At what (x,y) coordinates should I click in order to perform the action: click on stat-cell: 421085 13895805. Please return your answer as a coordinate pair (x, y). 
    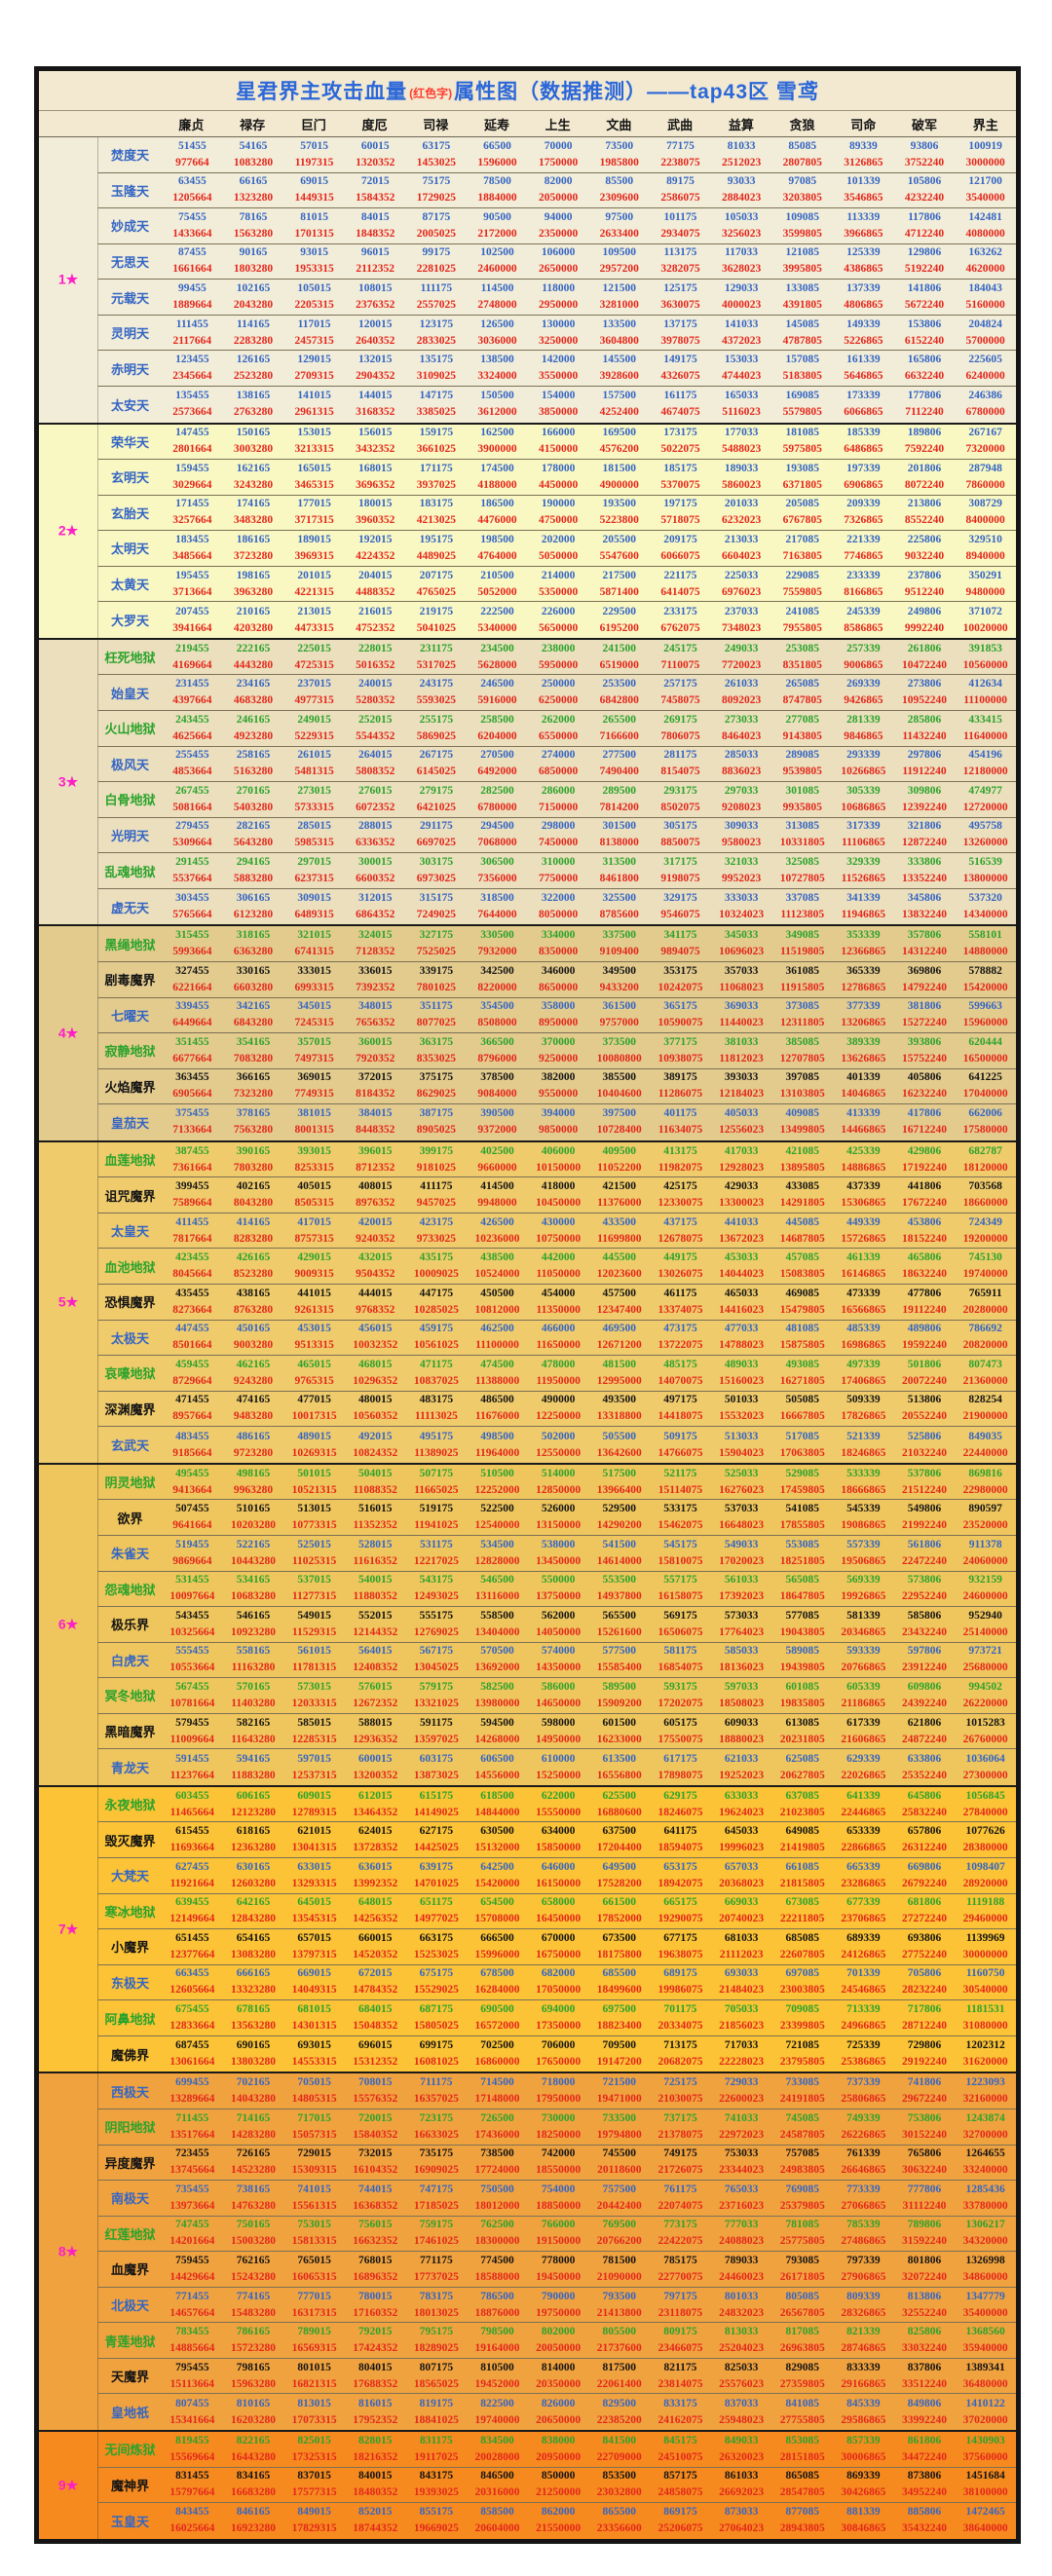
    Looking at the image, I should click on (802, 1159).